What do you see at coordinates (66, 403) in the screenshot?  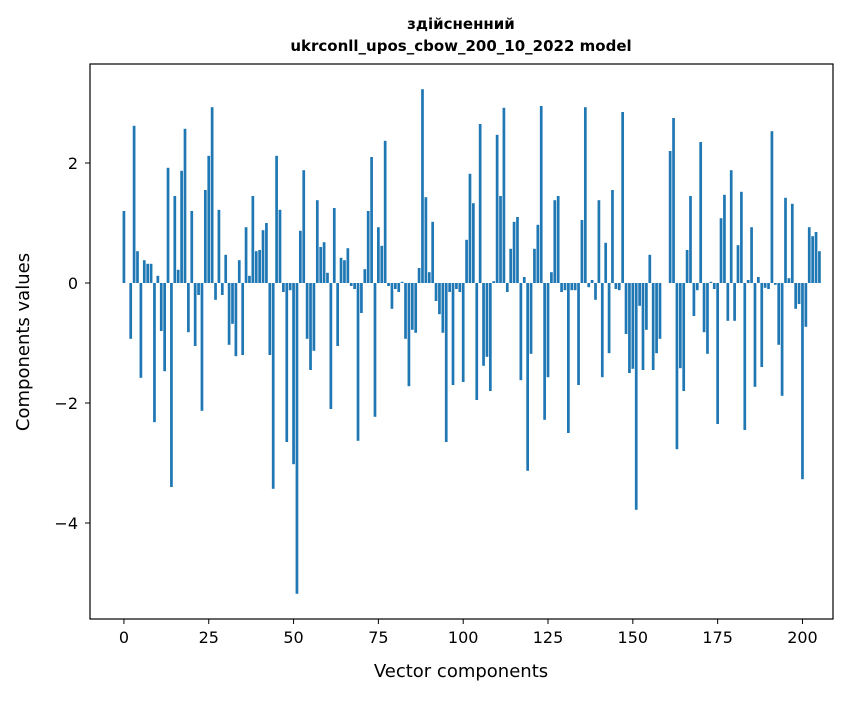 I see `y-tick-label-1: −2` at bounding box center [66, 403].